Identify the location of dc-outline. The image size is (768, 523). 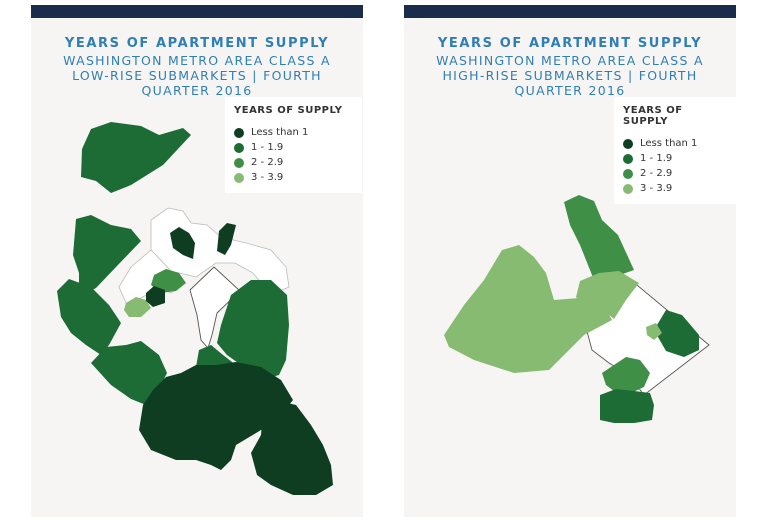
(215, 307).